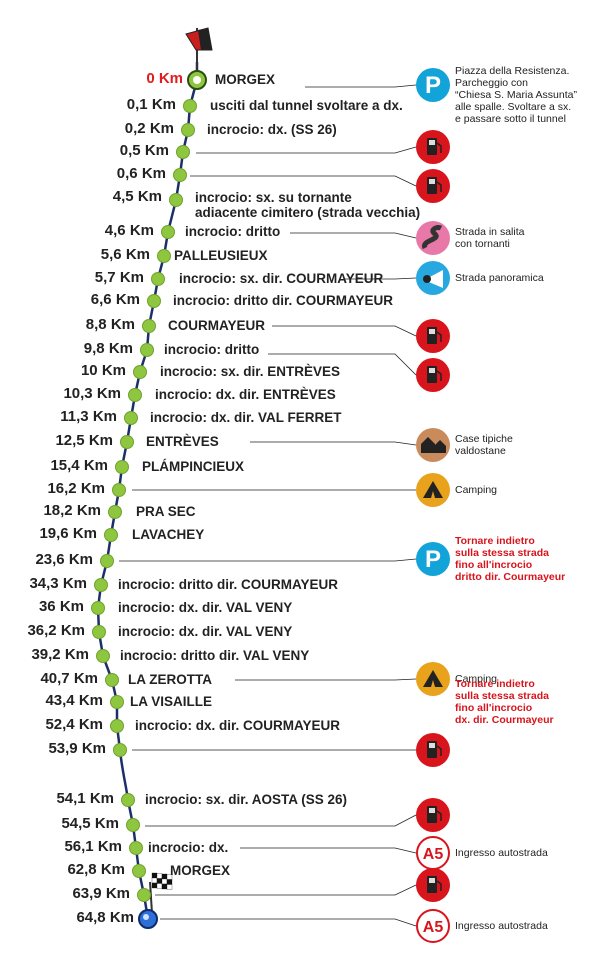  What do you see at coordinates (90, 823) in the screenshot?
I see `stop-km-label: 54,5 Km` at bounding box center [90, 823].